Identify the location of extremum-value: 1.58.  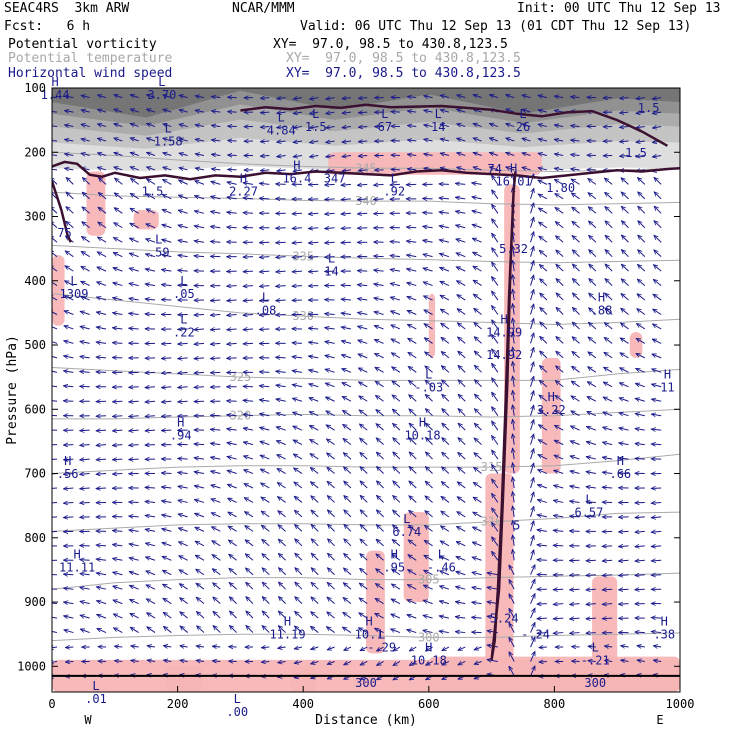
(168, 141).